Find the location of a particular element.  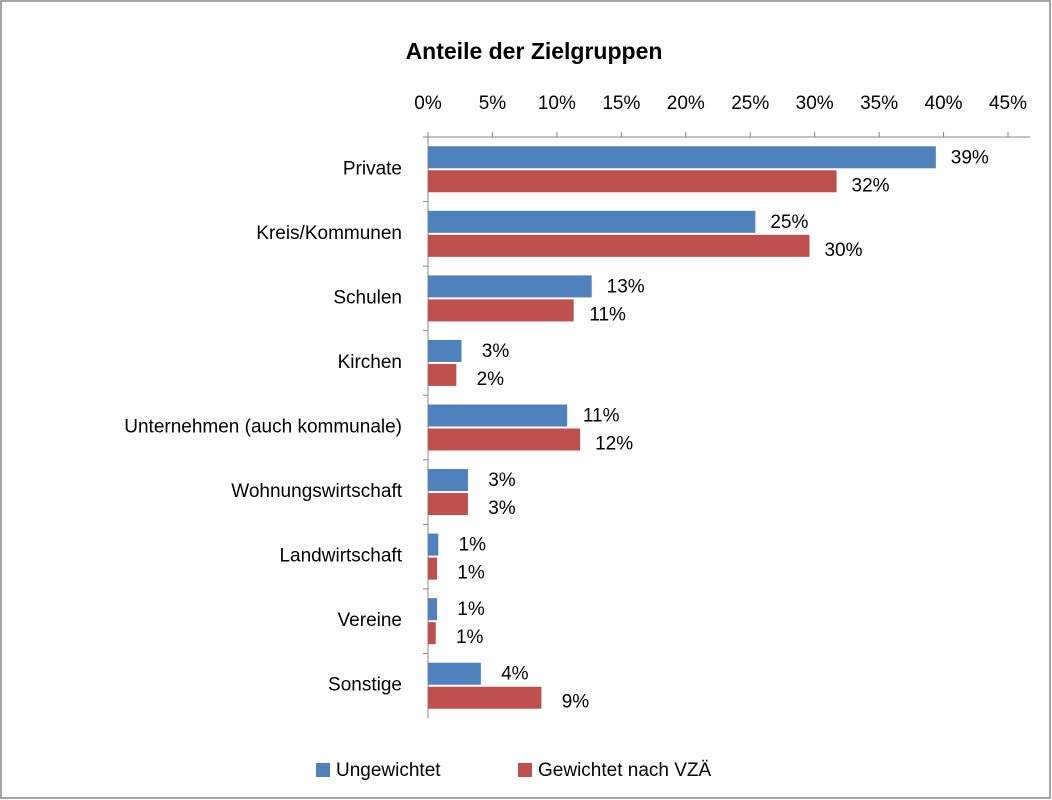

y-tick-label: Unternehmen (auch kommunale) is located at coordinates (263, 427).